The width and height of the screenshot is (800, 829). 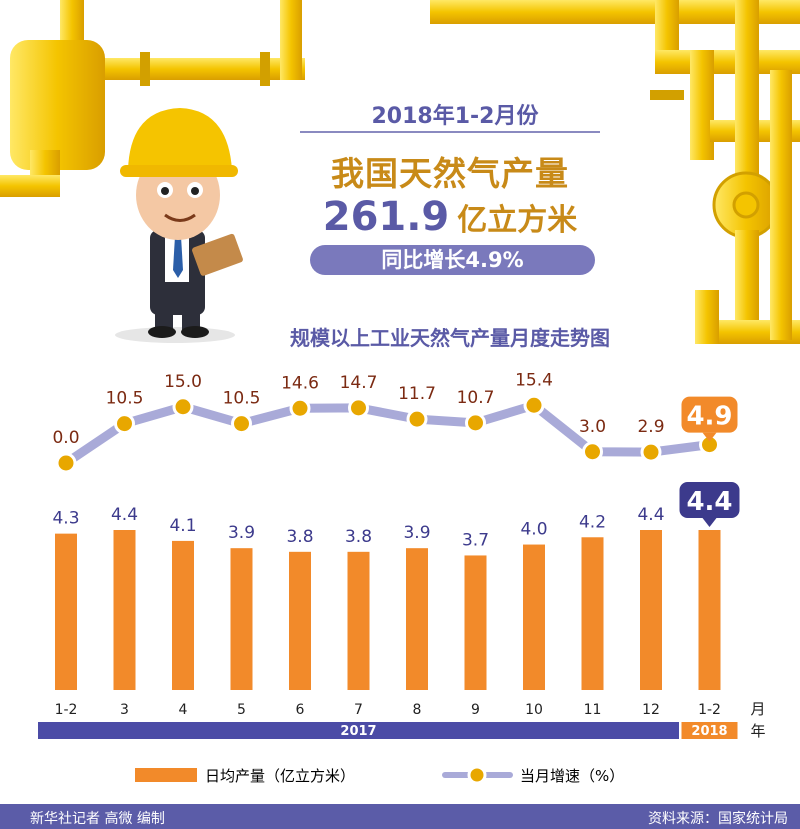 What do you see at coordinates (387, 434) in the screenshot?
I see `growth-line` at bounding box center [387, 434].